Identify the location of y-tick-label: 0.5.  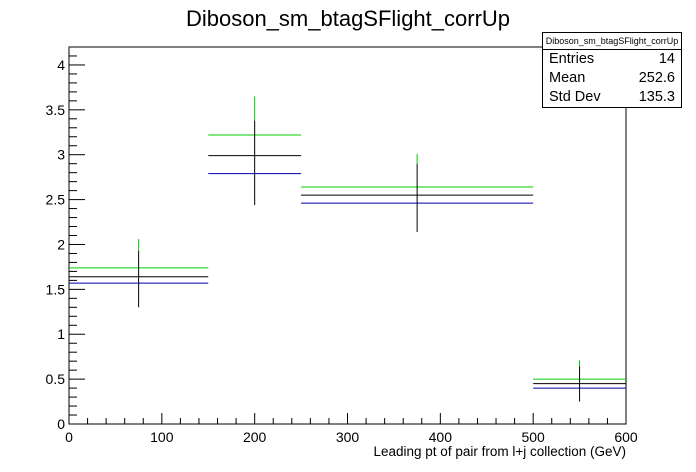
(56, 379).